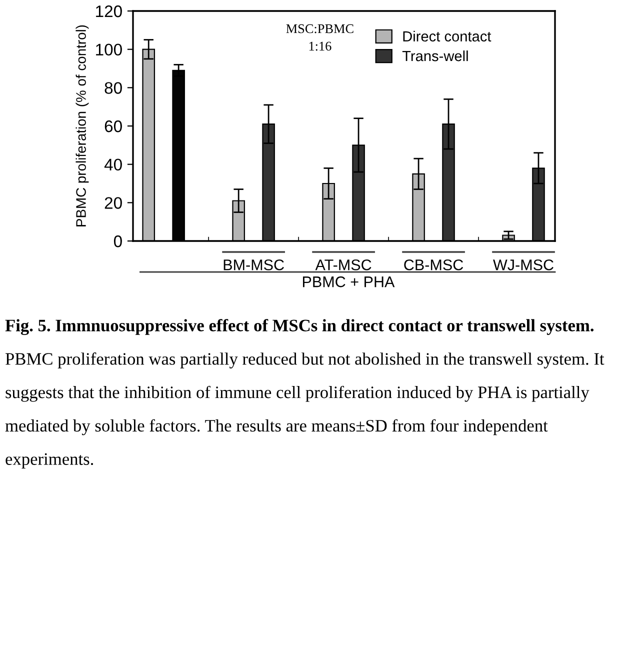 The width and height of the screenshot is (622, 655). I want to click on x-tick-label: BM-MSC, so click(254, 264).